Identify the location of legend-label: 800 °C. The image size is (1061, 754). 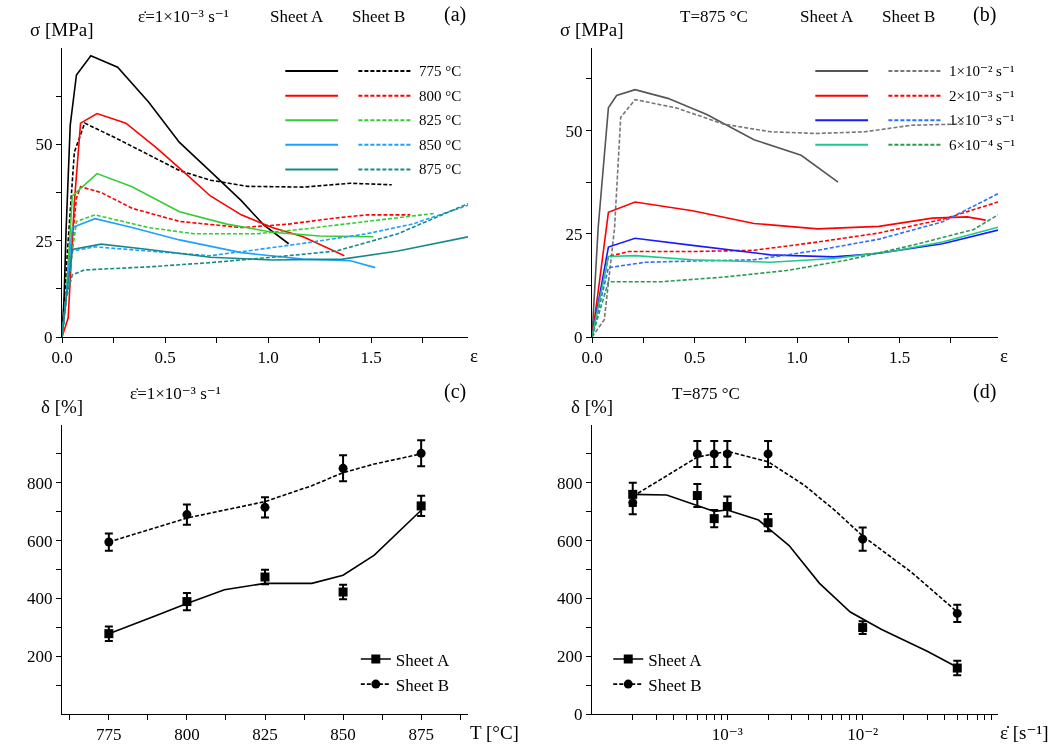
(440, 96).